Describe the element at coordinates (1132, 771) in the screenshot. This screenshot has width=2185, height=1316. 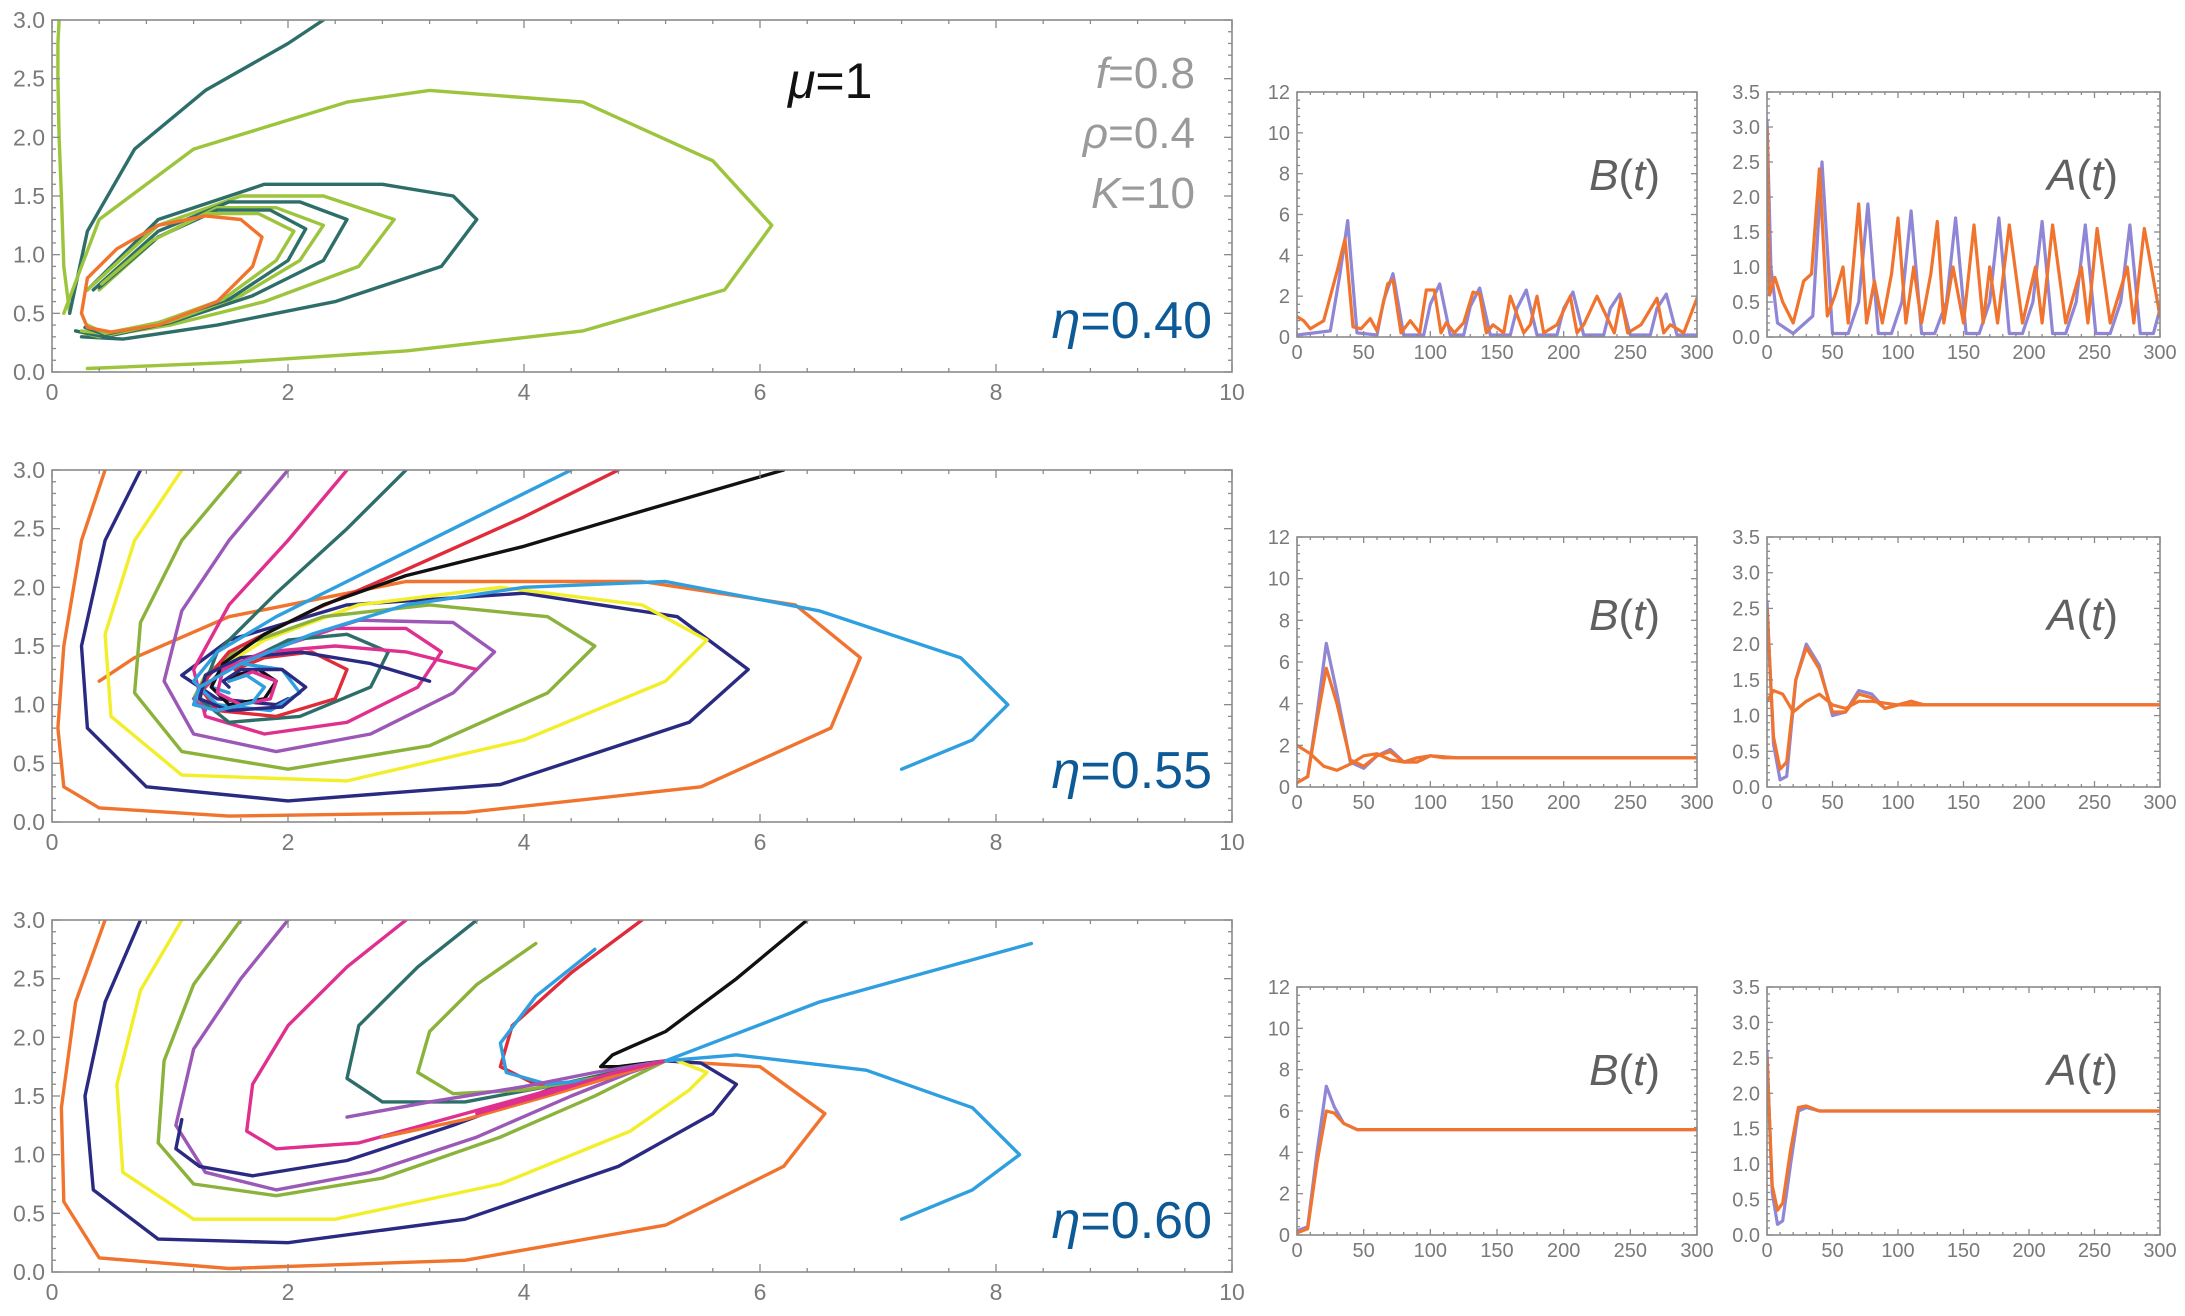
I see `eta-label: η=0.55` at that location.